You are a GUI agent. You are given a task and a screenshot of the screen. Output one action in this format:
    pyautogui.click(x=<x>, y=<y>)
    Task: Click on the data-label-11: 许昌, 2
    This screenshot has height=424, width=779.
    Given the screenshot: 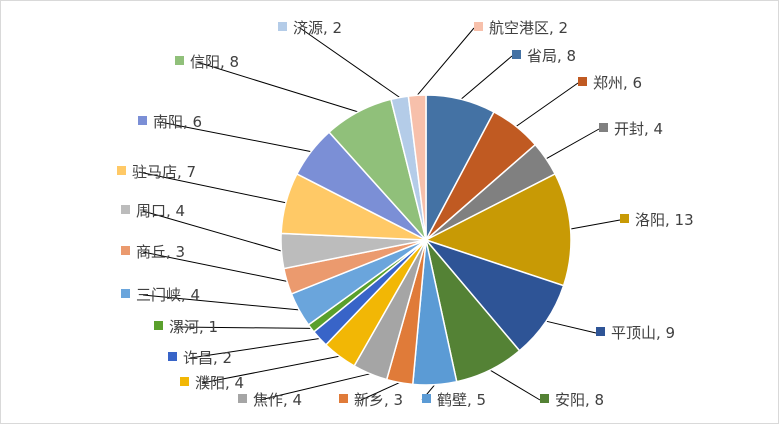 What is the action you would take?
    pyautogui.click(x=207, y=358)
    